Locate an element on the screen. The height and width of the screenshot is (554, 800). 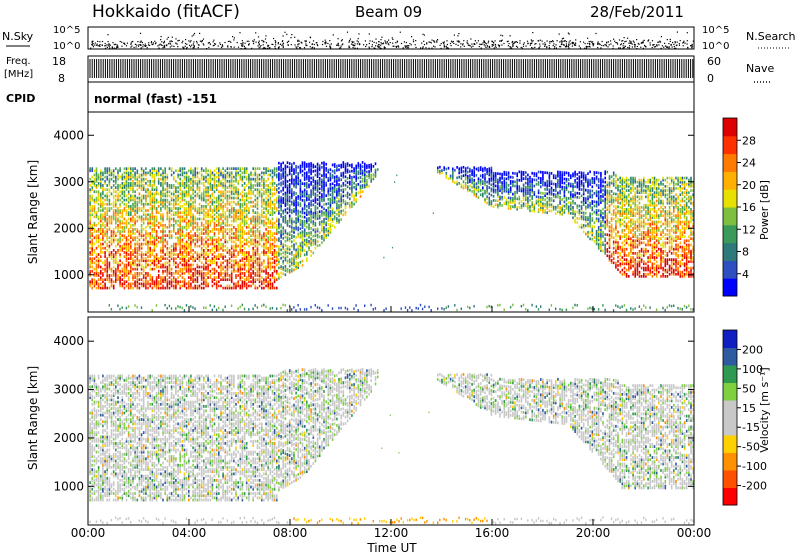
nsky-tick-high: 10^5 is located at coordinates (66, 30).